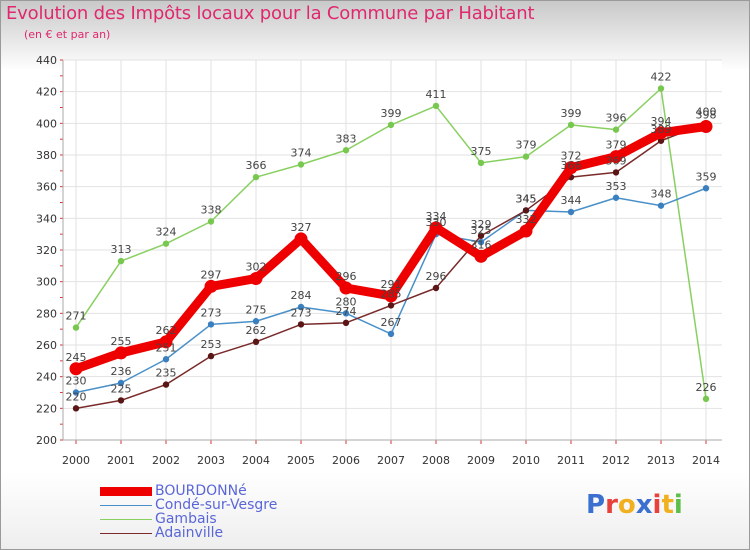  What do you see at coordinates (436, 216) in the screenshot?
I see `data-label-bourdonn-: 334` at bounding box center [436, 216].